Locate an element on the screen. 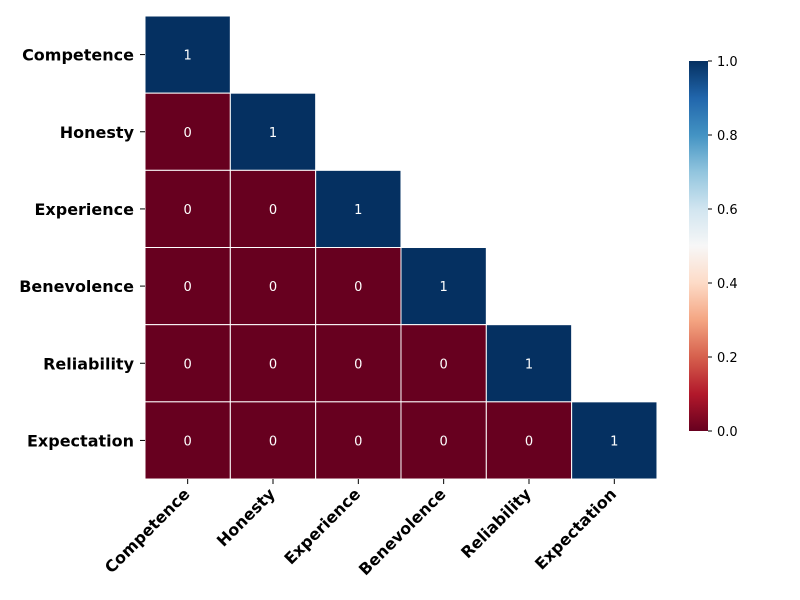 The image size is (800, 600). row-label: Reliability is located at coordinates (88, 363).